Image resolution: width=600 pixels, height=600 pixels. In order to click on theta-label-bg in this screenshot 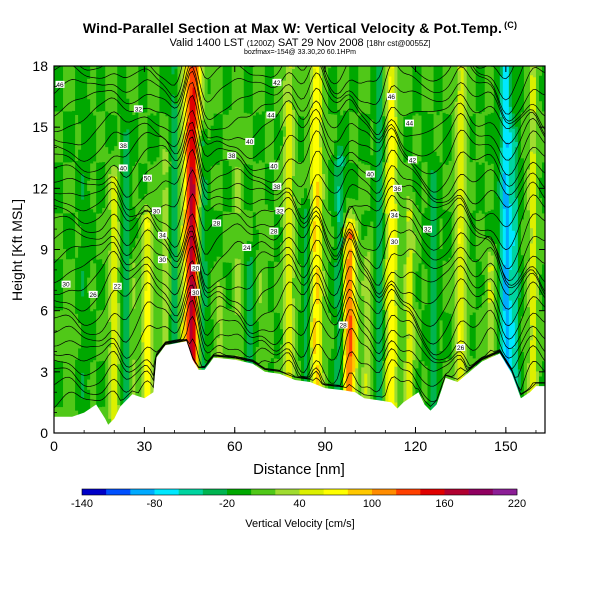, I will do `click(247, 247)`.